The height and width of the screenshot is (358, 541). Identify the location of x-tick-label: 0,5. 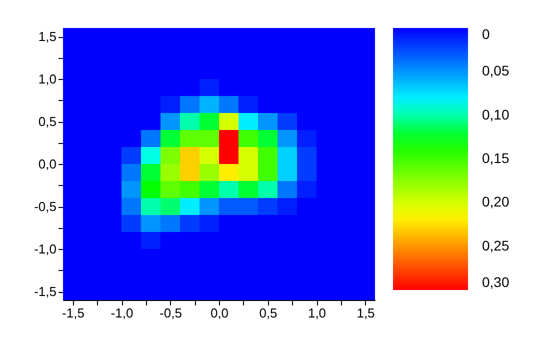
(268, 313).